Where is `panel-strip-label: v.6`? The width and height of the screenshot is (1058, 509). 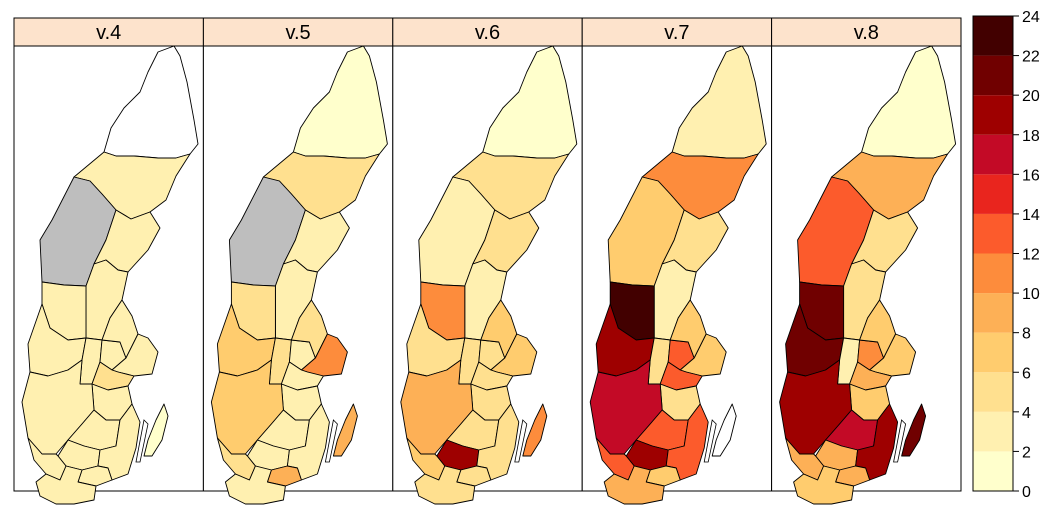 panel-strip-label: v.6 is located at coordinates (487, 33).